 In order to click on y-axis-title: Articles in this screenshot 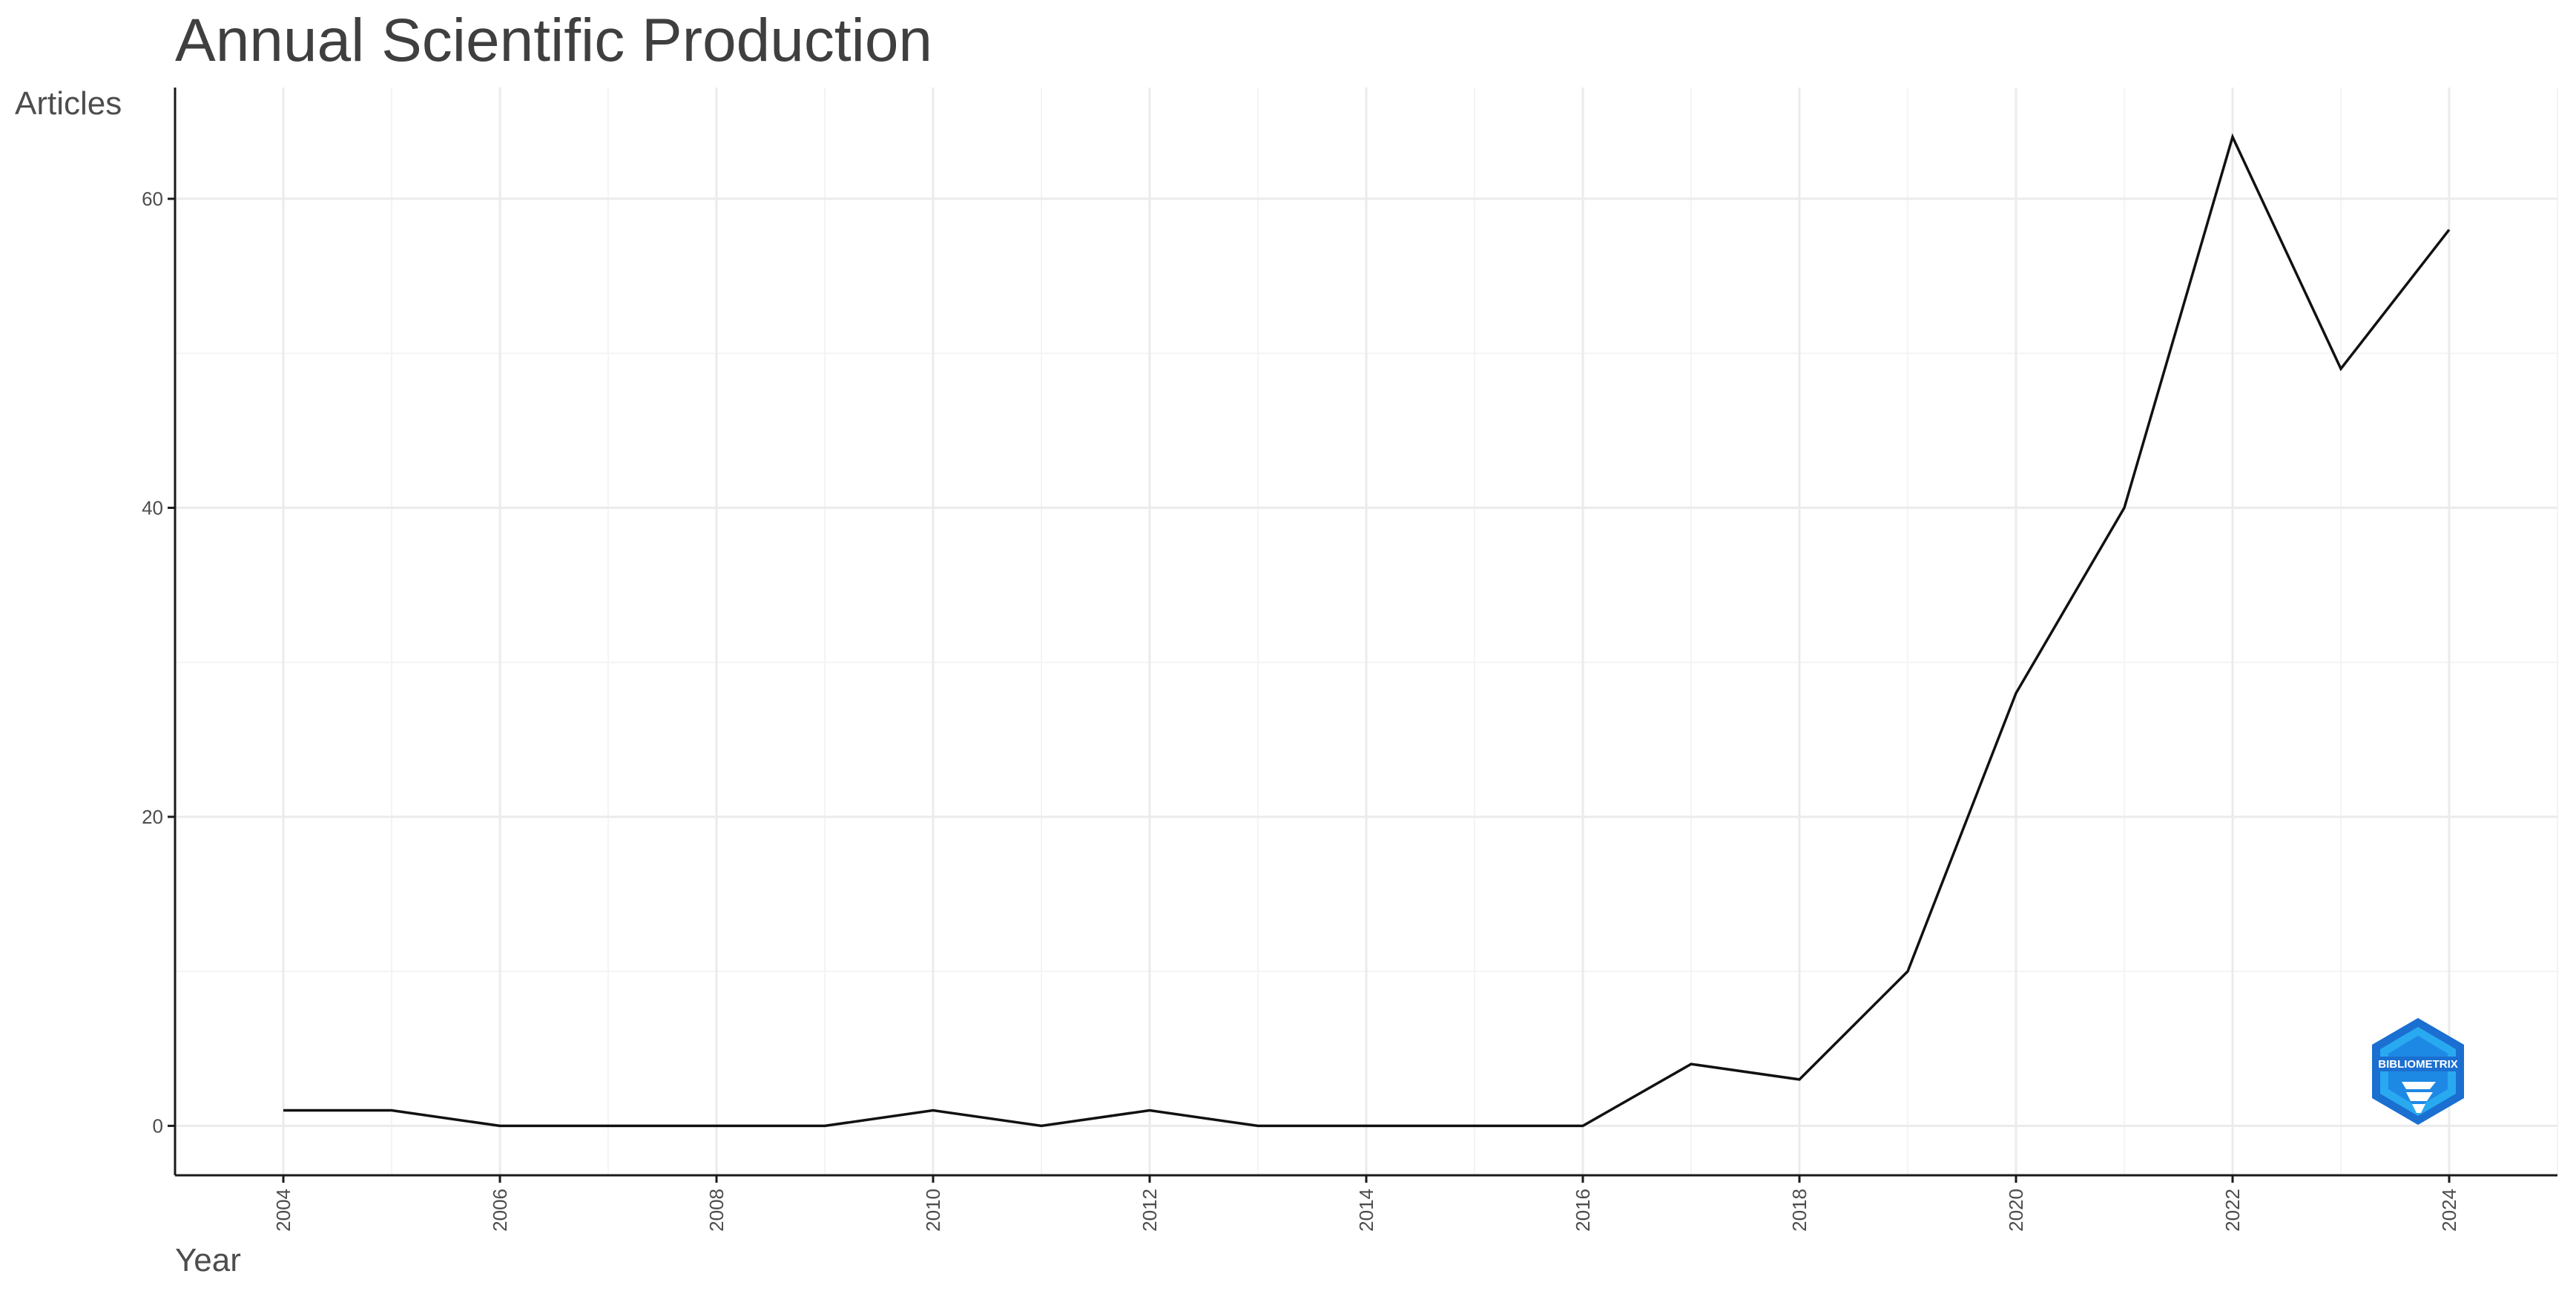, I will do `click(69, 103)`.